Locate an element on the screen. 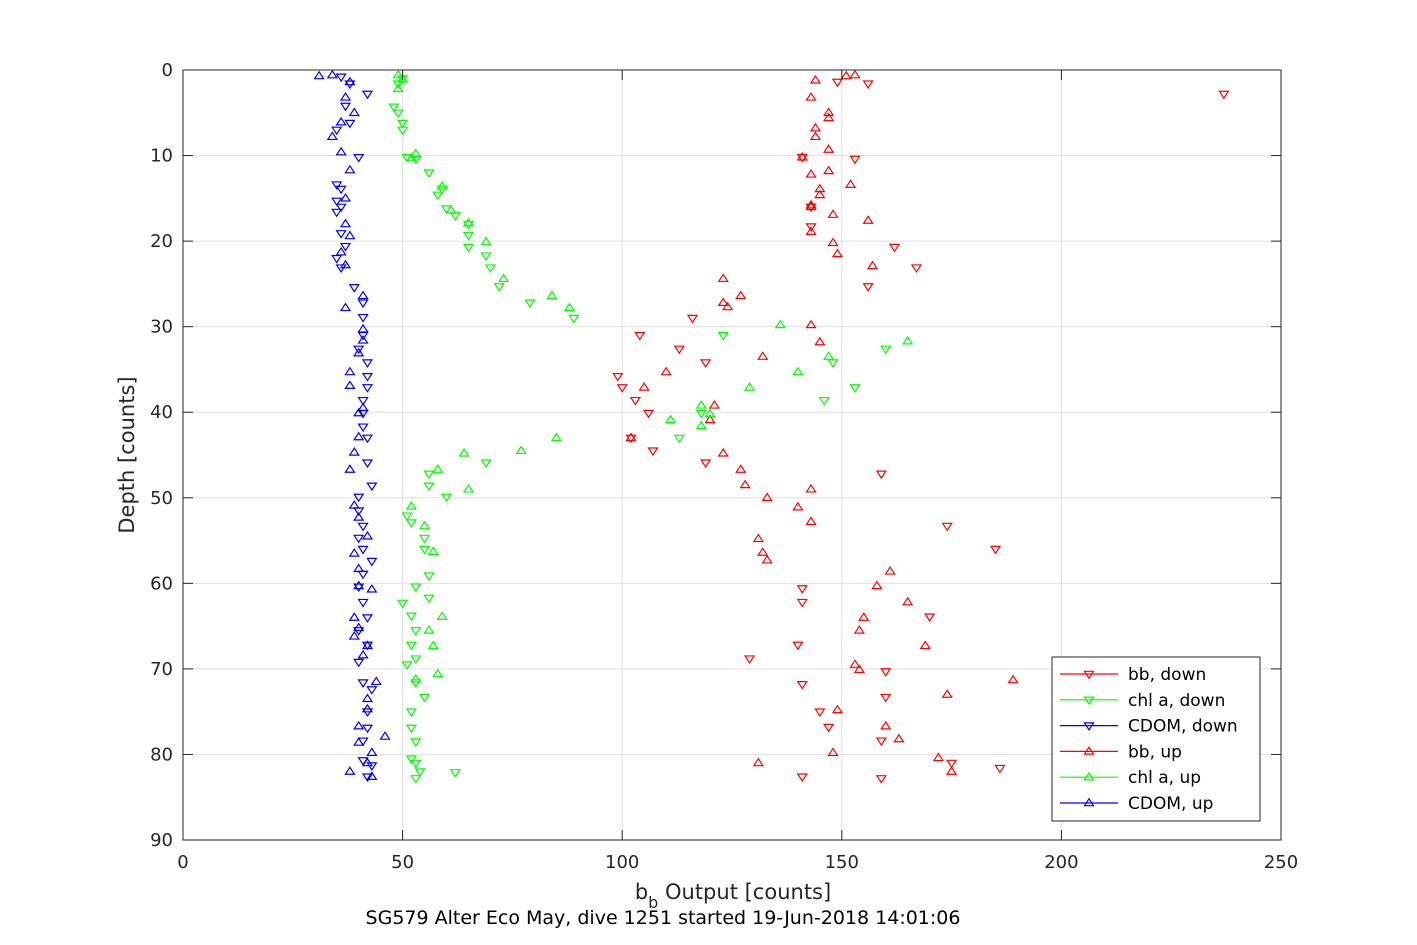 The width and height of the screenshot is (1417, 945). y-tick-label: 90 is located at coordinates (161, 840).